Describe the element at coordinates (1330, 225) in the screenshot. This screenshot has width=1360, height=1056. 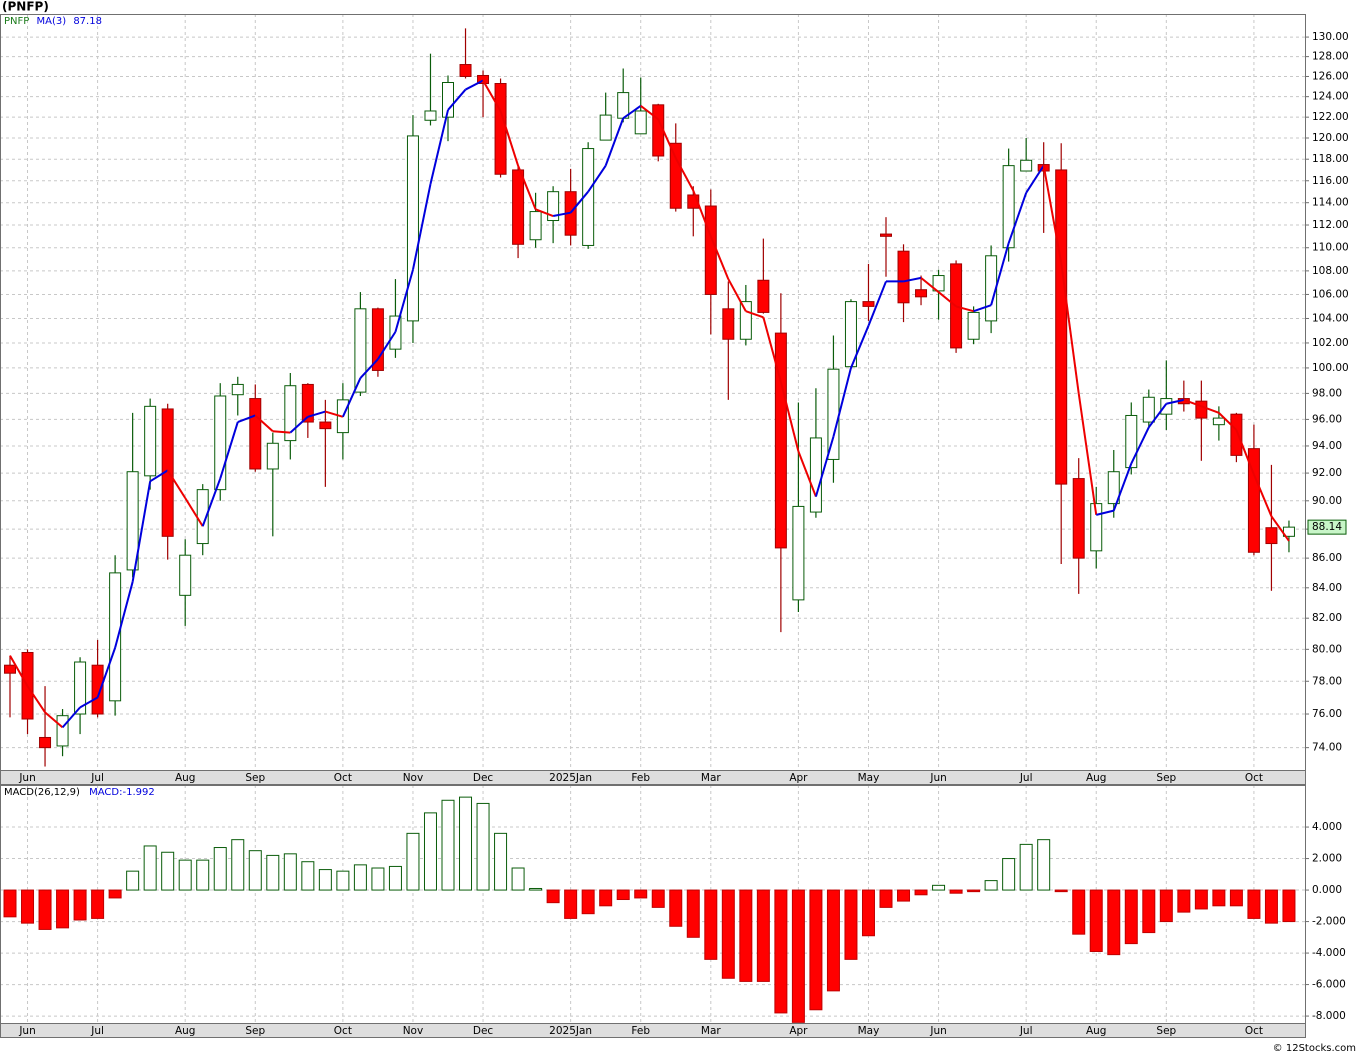
I see `y-tick-label: 112.00` at that location.